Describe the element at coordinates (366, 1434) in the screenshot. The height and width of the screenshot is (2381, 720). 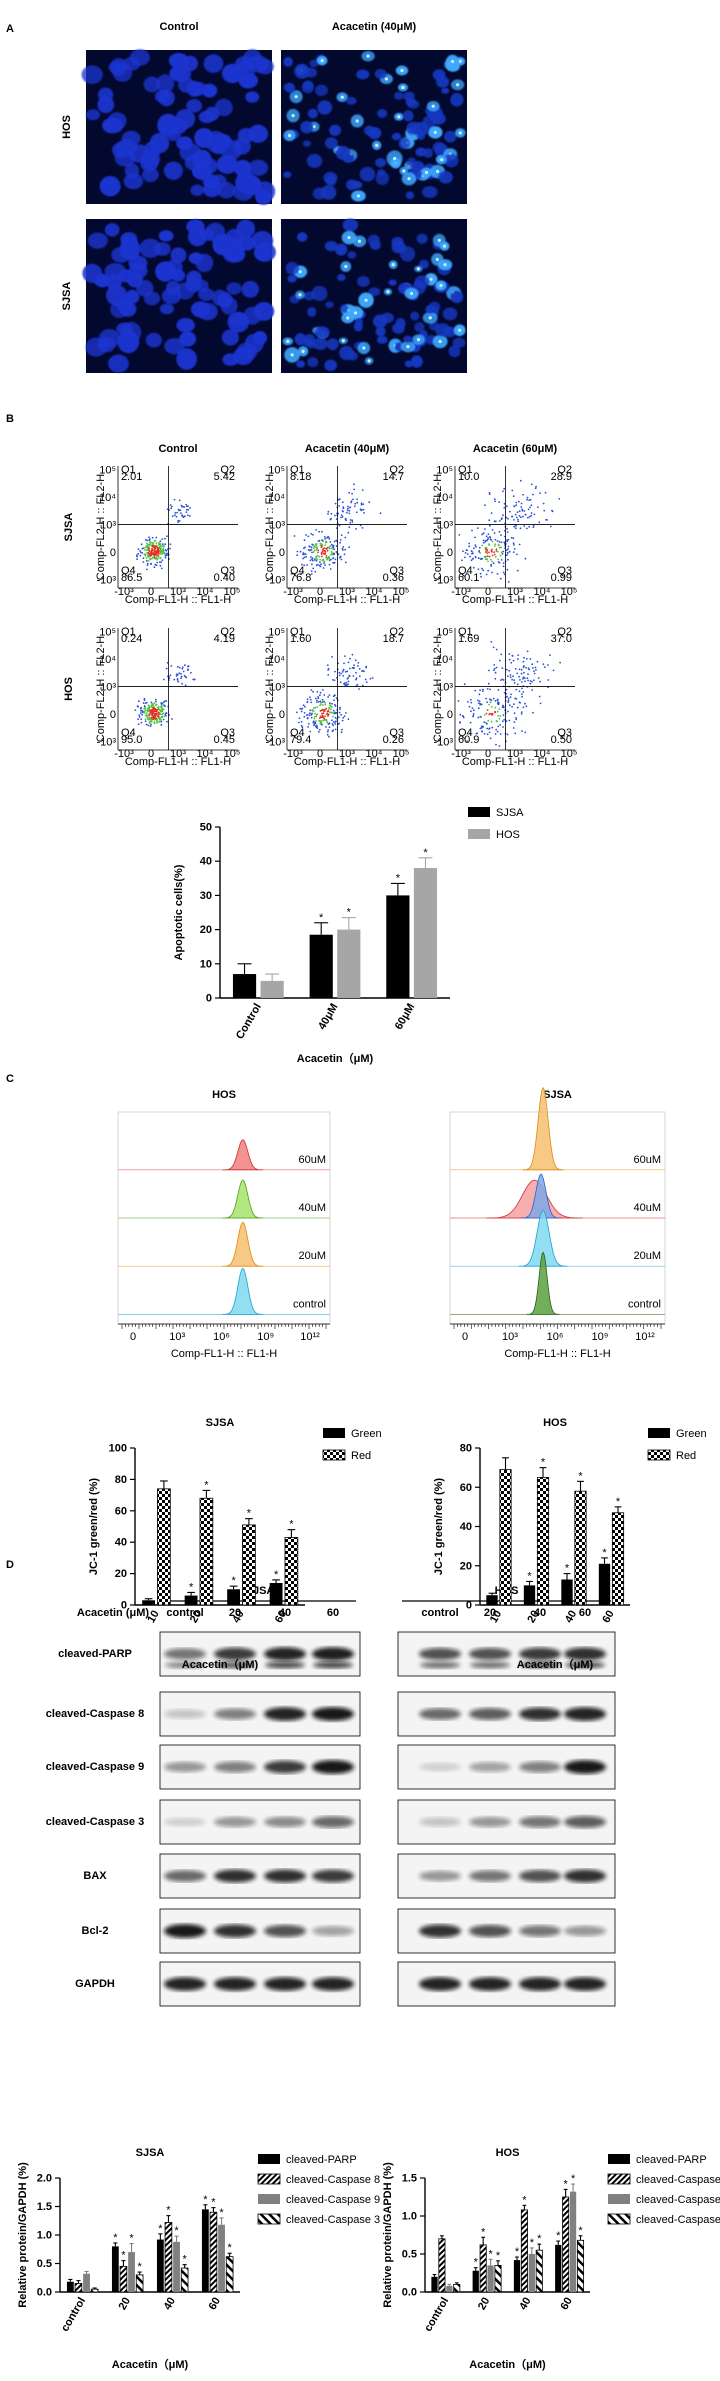
I see `legend-label: Green` at that location.